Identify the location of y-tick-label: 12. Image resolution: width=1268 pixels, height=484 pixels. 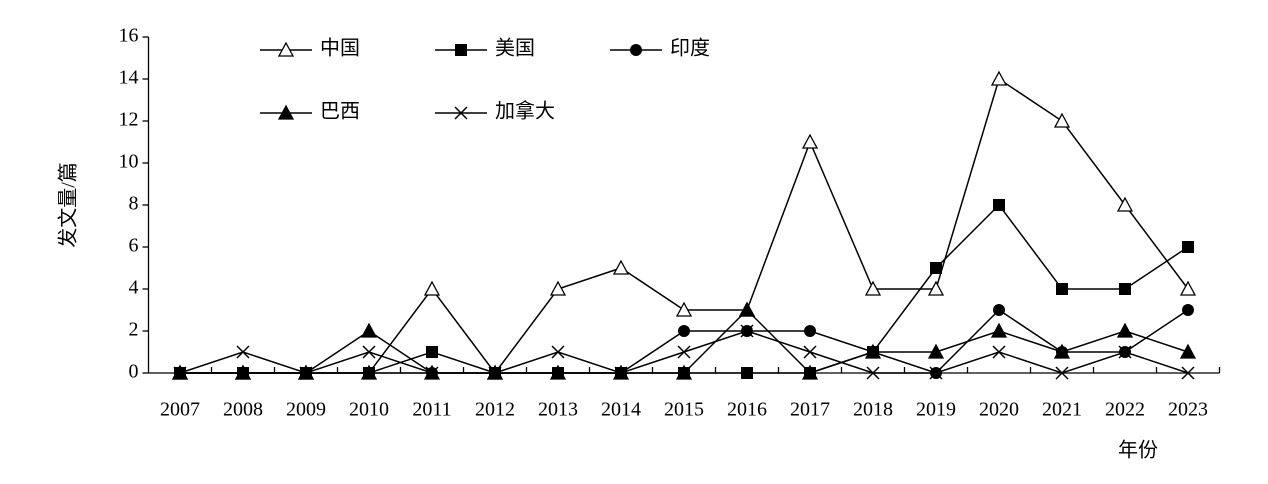
(129, 120).